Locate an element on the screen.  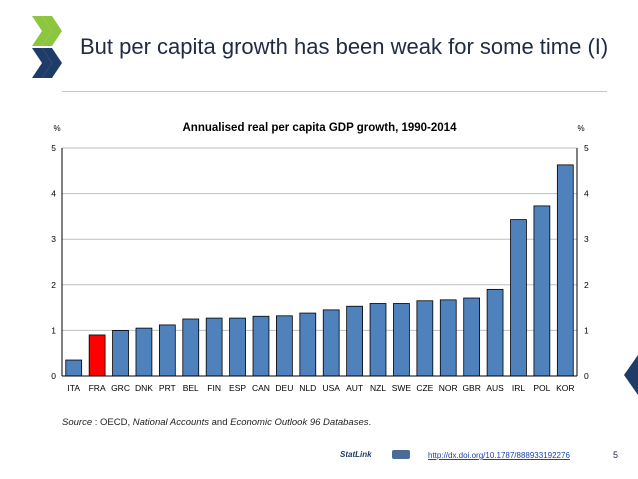
statlink-logo: StatLink is located at coordinates (356, 454).